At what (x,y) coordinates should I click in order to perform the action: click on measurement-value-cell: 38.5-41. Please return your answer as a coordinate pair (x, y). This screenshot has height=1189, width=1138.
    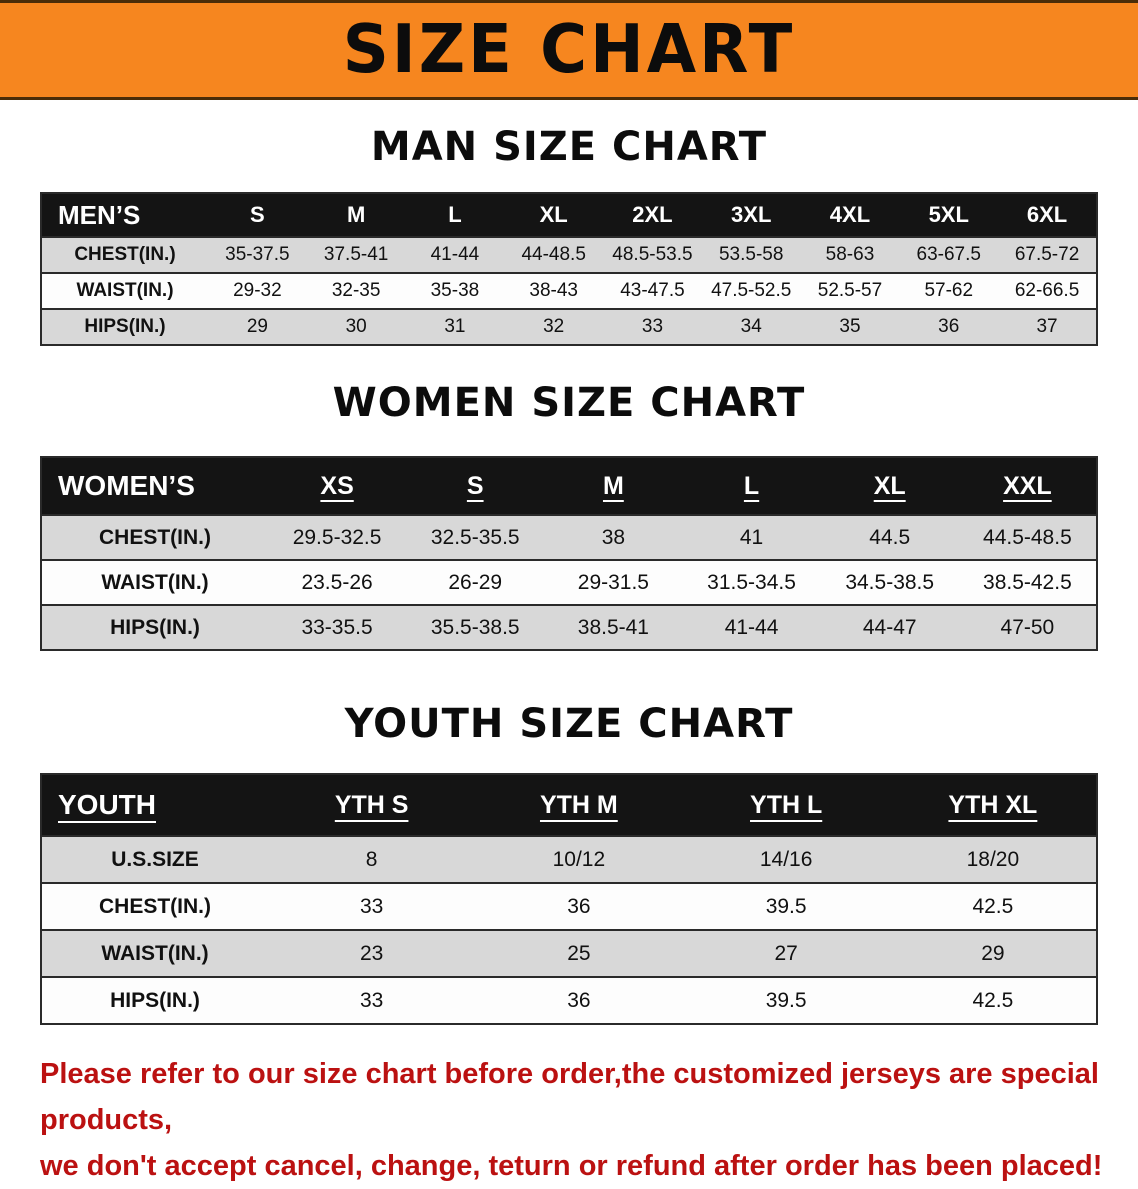
    Looking at the image, I should click on (613, 627).